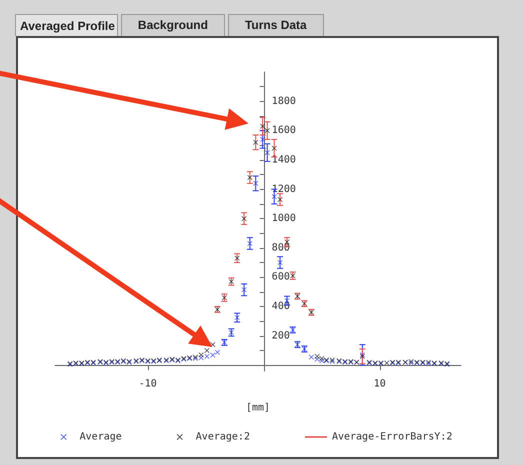 The width and height of the screenshot is (524, 465). I want to click on legend-label: Average:2, so click(223, 437).